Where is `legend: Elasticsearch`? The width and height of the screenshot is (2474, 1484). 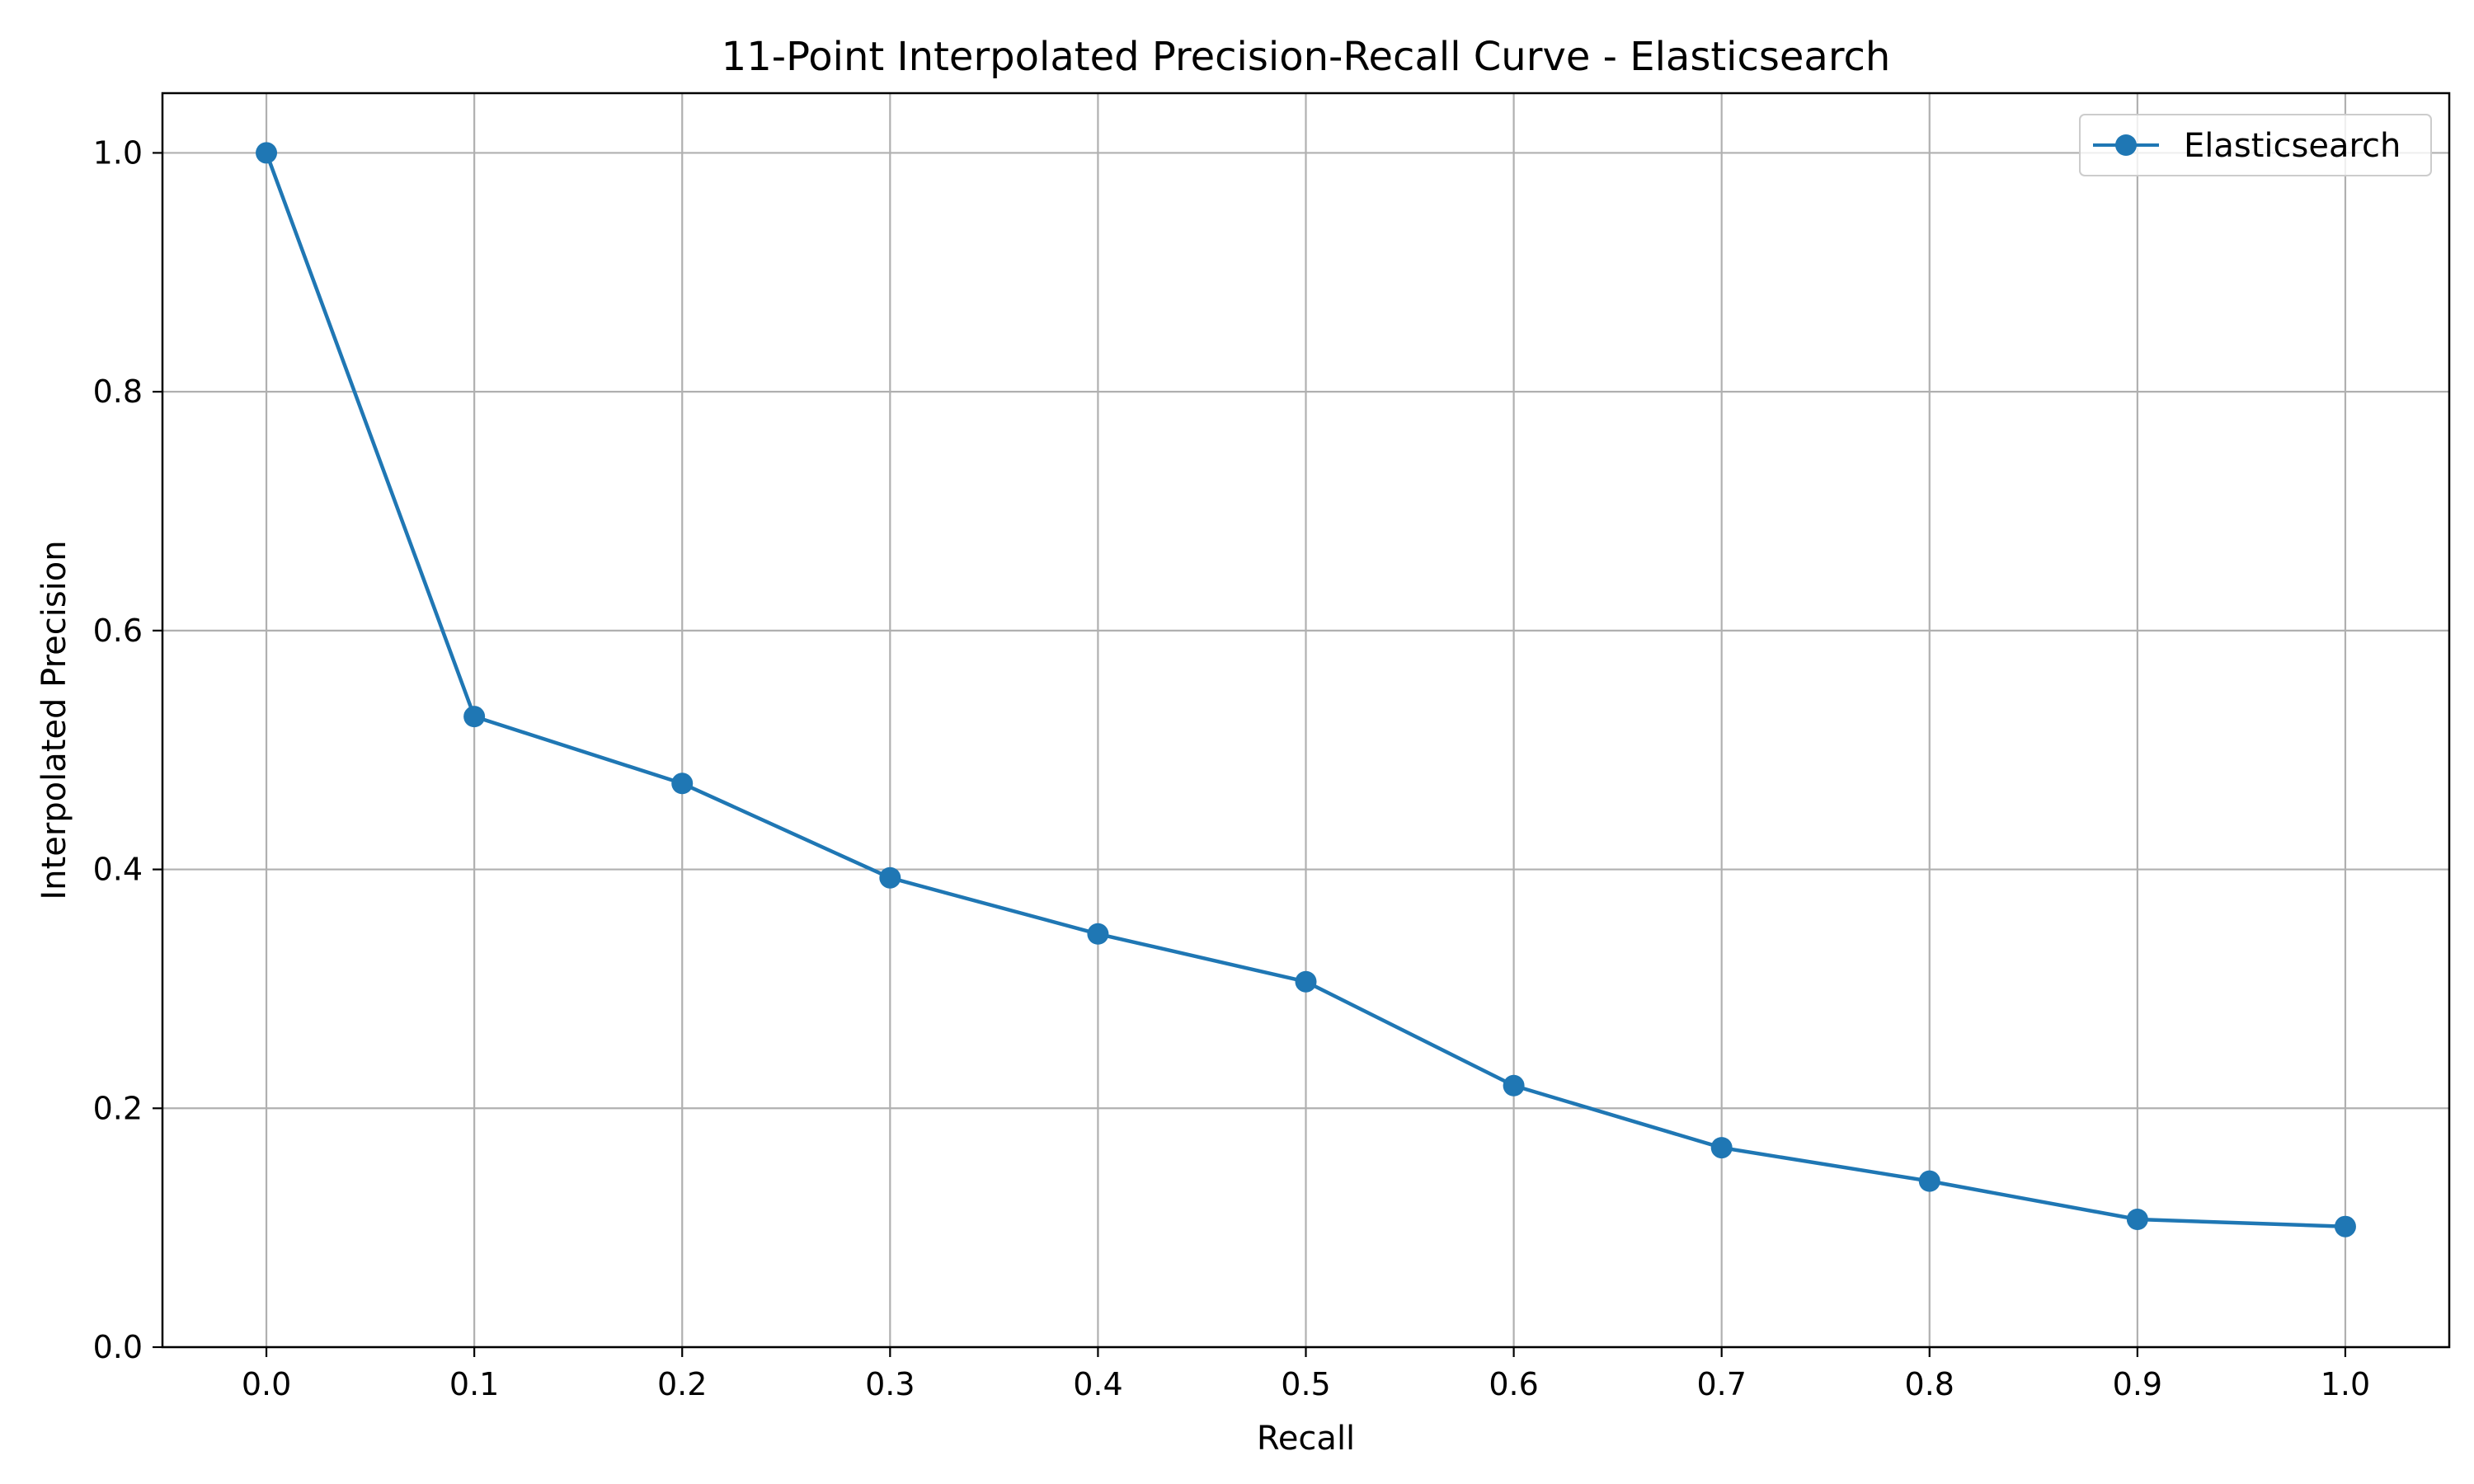 legend: Elasticsearch is located at coordinates (2255, 145).